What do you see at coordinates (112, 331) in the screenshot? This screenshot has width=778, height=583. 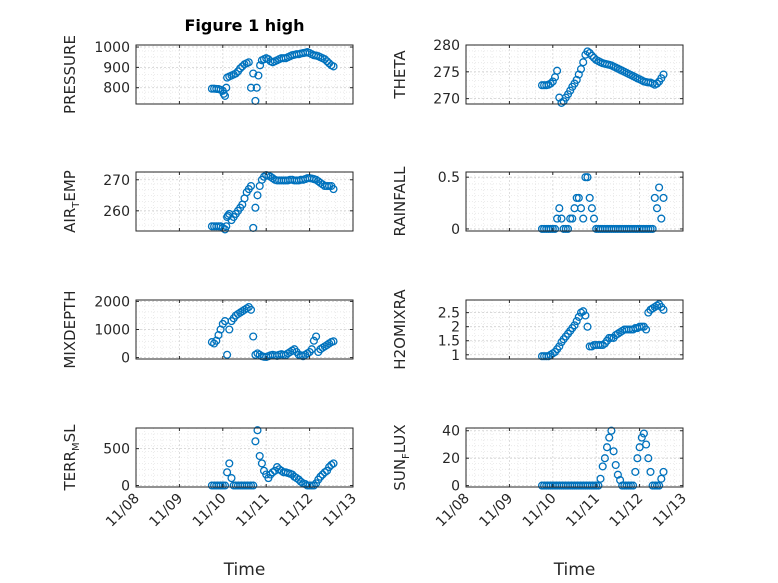 I see `y-tick-label: 1000` at bounding box center [112, 331].